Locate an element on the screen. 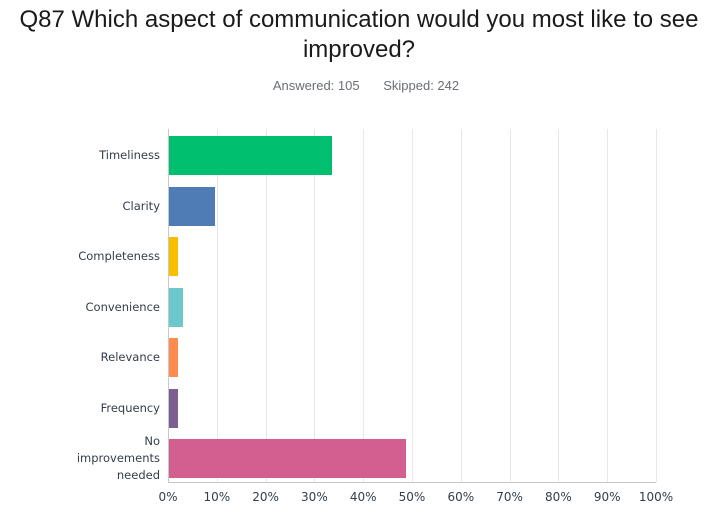 The image size is (718, 515). x-tick-label: 20% is located at coordinates (265, 497).